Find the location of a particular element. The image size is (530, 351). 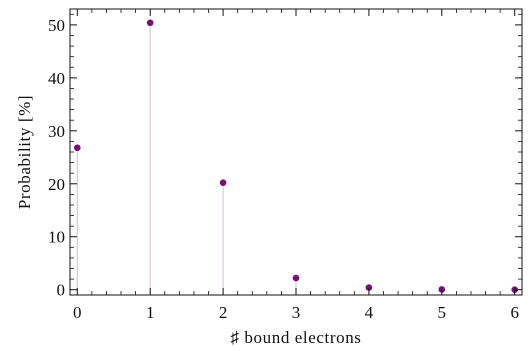

y-tick-label-50: 50 is located at coordinates (56, 25).